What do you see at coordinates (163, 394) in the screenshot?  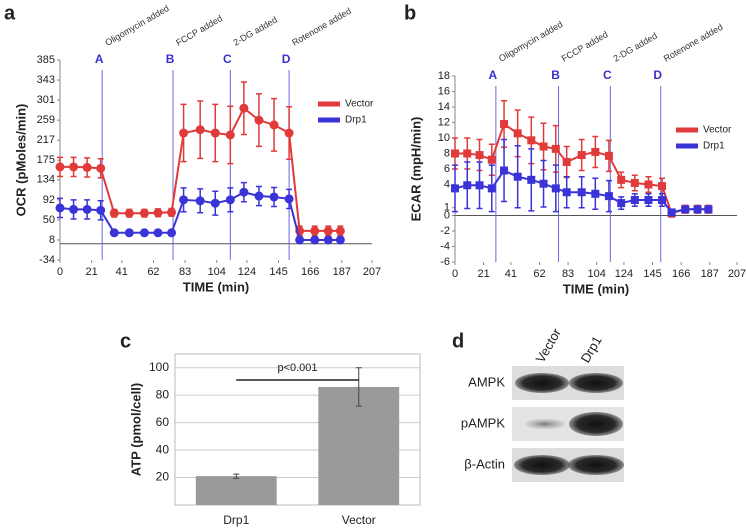 I see `y-tick-label: 80` at bounding box center [163, 394].